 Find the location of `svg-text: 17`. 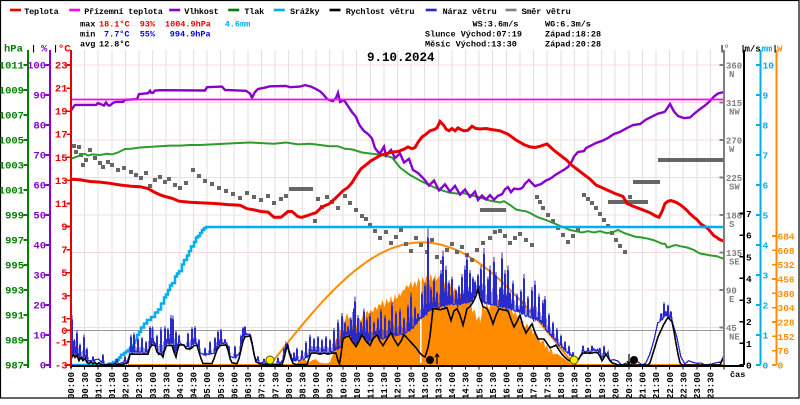

svg-text: 17 is located at coordinates (61, 136).